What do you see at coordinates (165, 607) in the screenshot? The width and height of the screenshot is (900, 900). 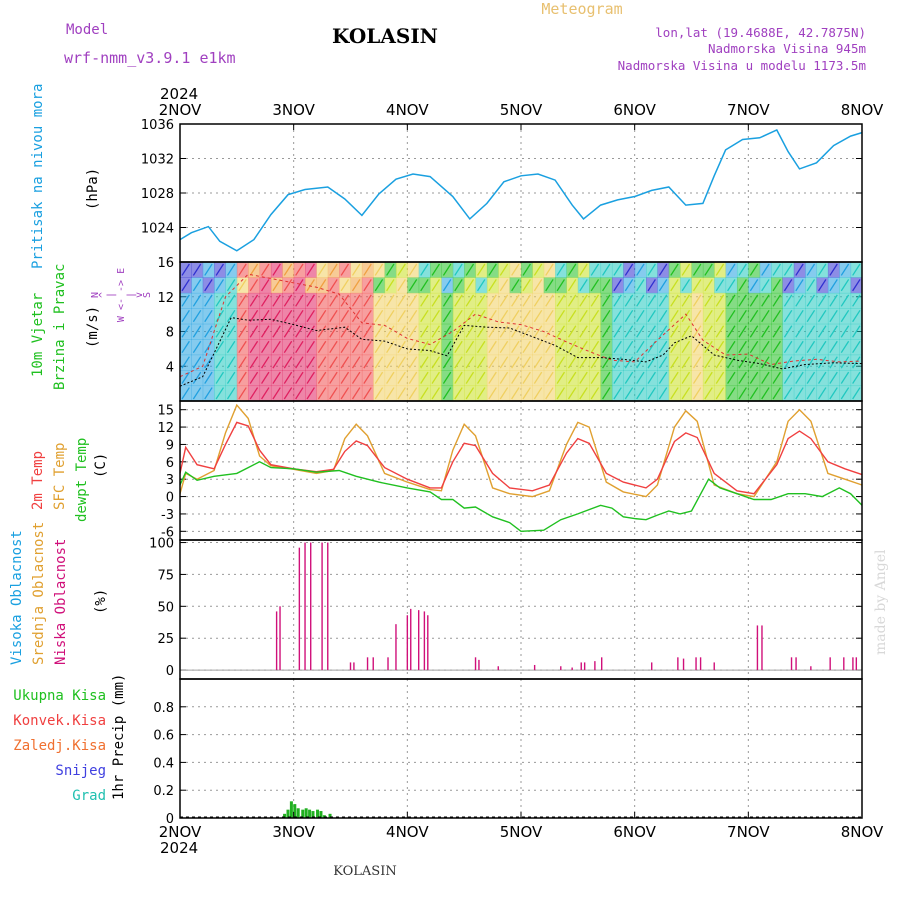 I see `cloud-ytick-label: 50` at bounding box center [165, 607].